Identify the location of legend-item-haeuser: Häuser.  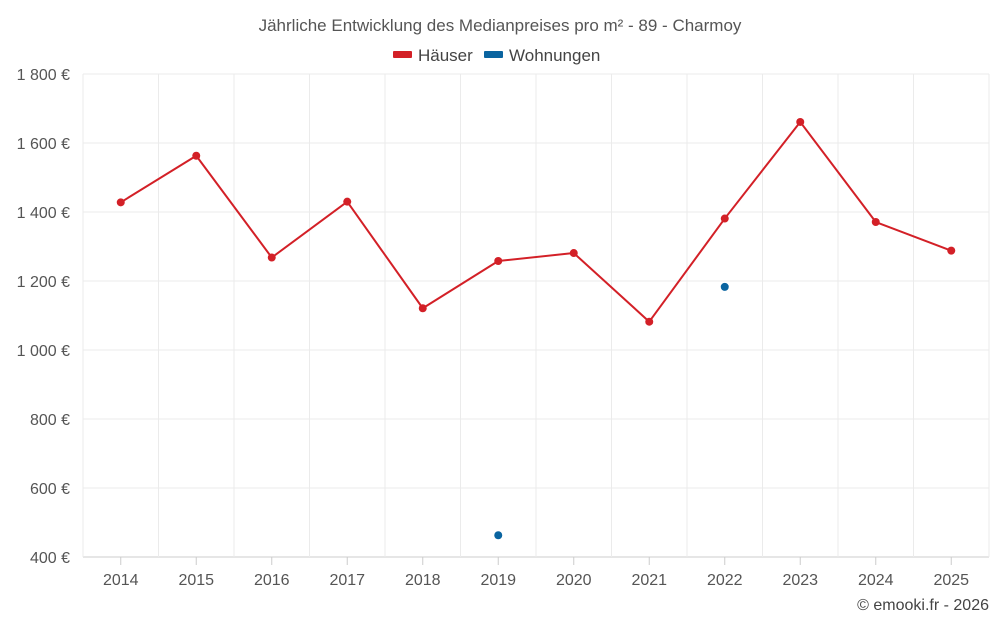
(433, 55).